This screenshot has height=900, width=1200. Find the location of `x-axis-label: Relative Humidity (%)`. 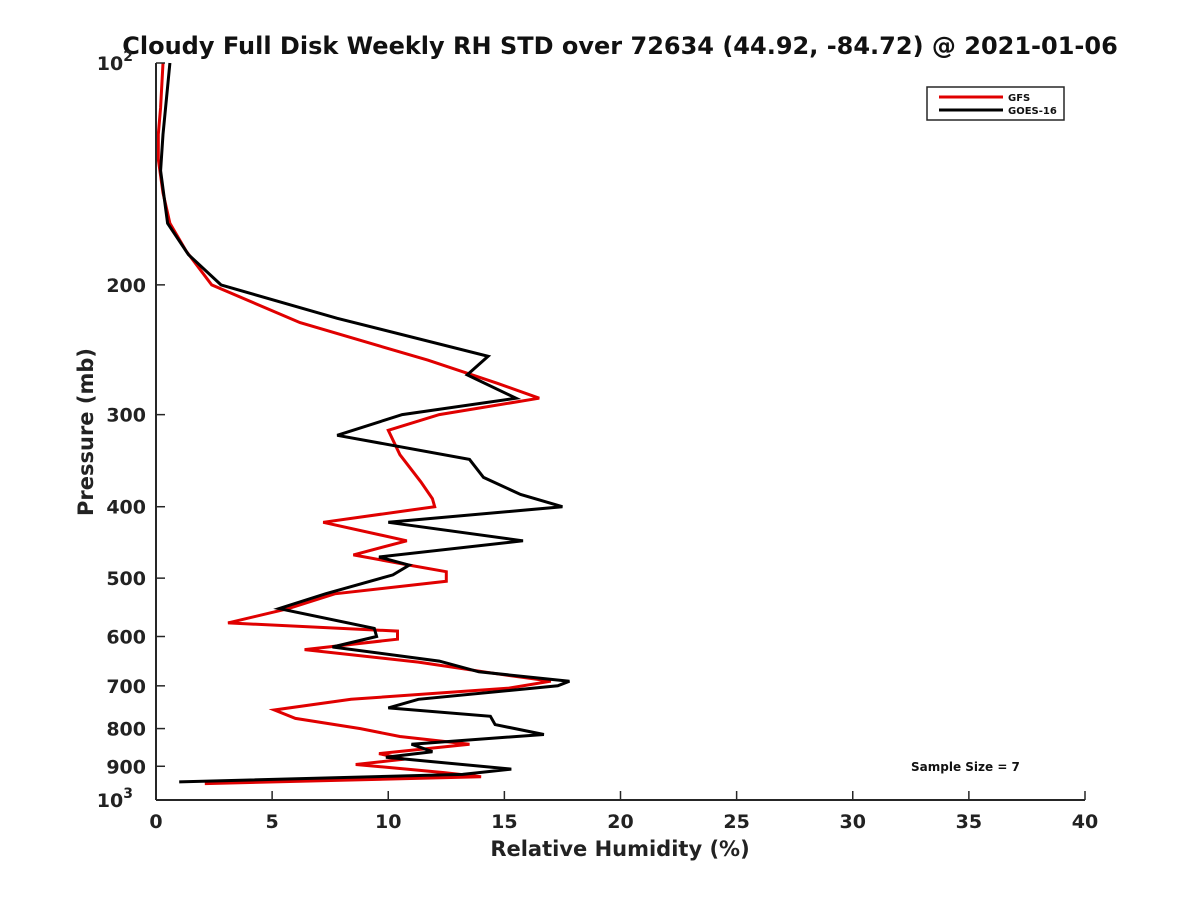

x-axis-label: Relative Humidity (%) is located at coordinates (619, 849).